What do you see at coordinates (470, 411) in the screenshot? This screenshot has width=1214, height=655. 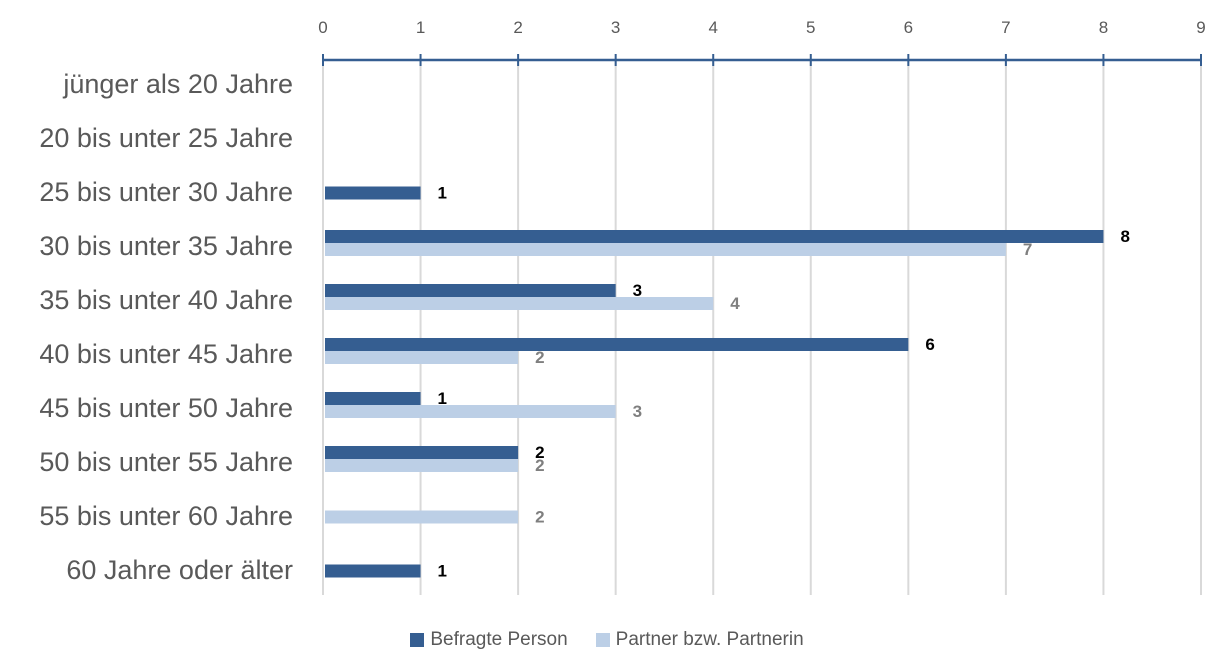 I see `bar-s1-c6` at bounding box center [470, 411].